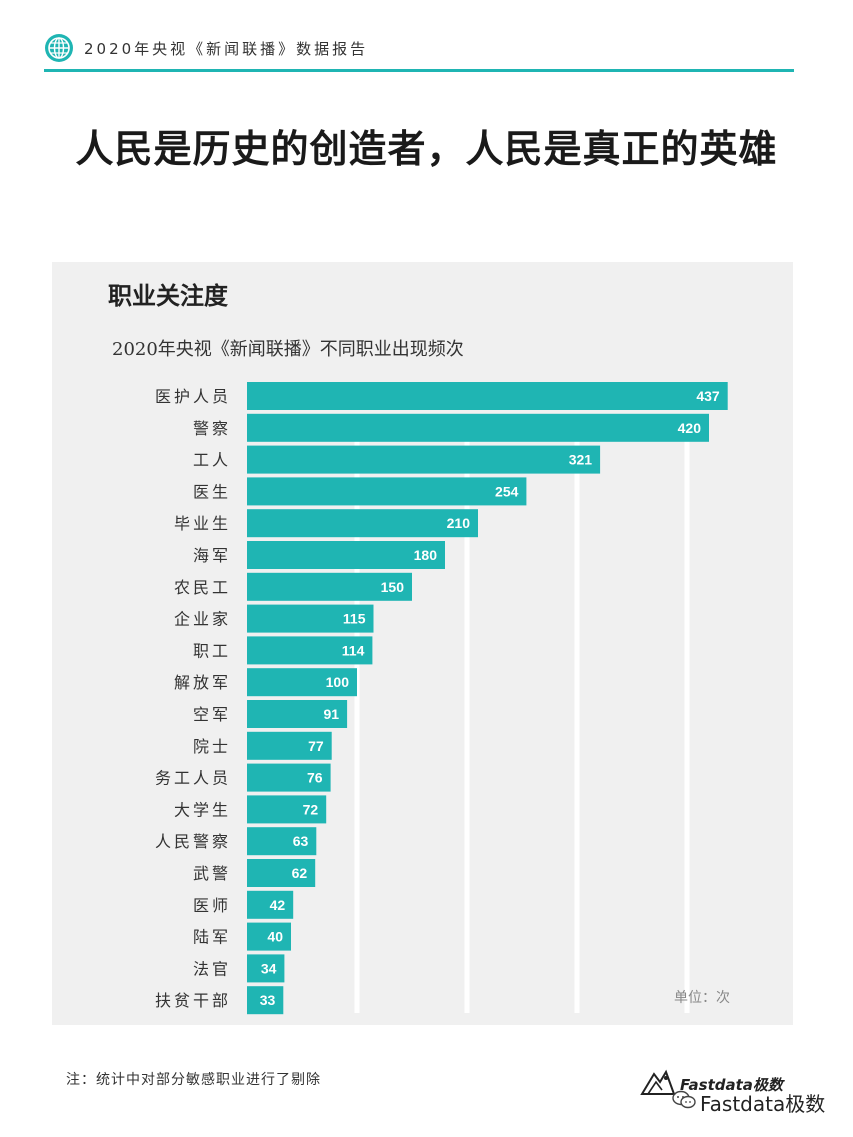 The height and width of the screenshot is (1137, 853). I want to click on data-label: 254, so click(507, 491).